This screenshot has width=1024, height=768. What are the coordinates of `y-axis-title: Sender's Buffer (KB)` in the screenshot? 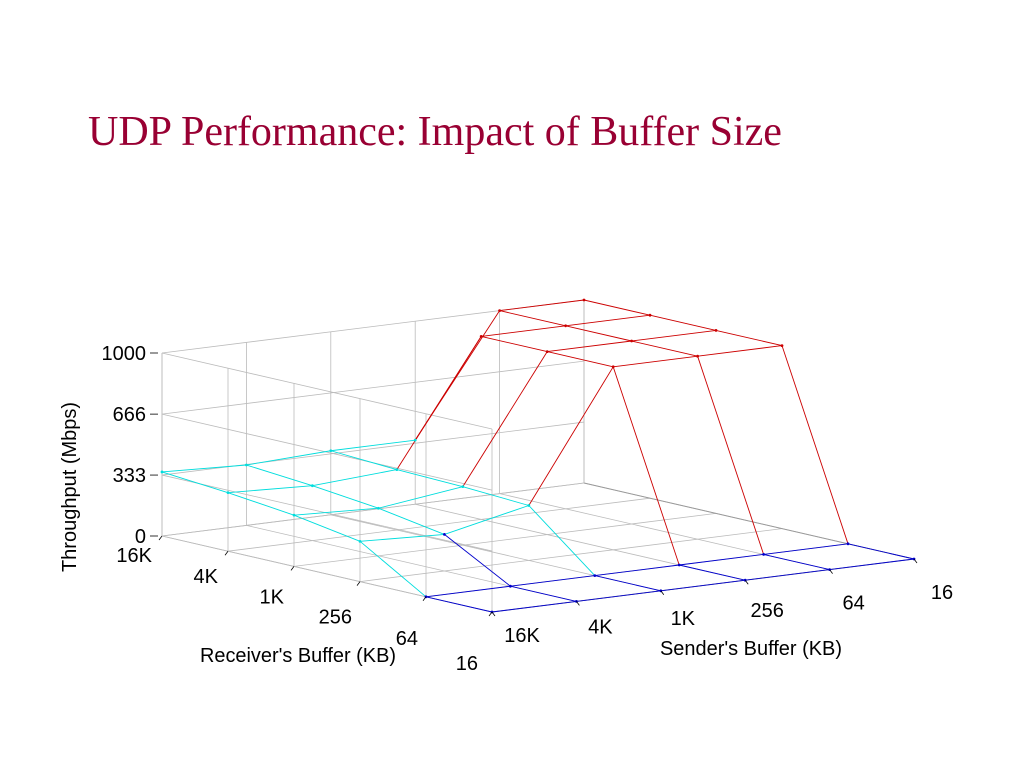 It's located at (751, 649).